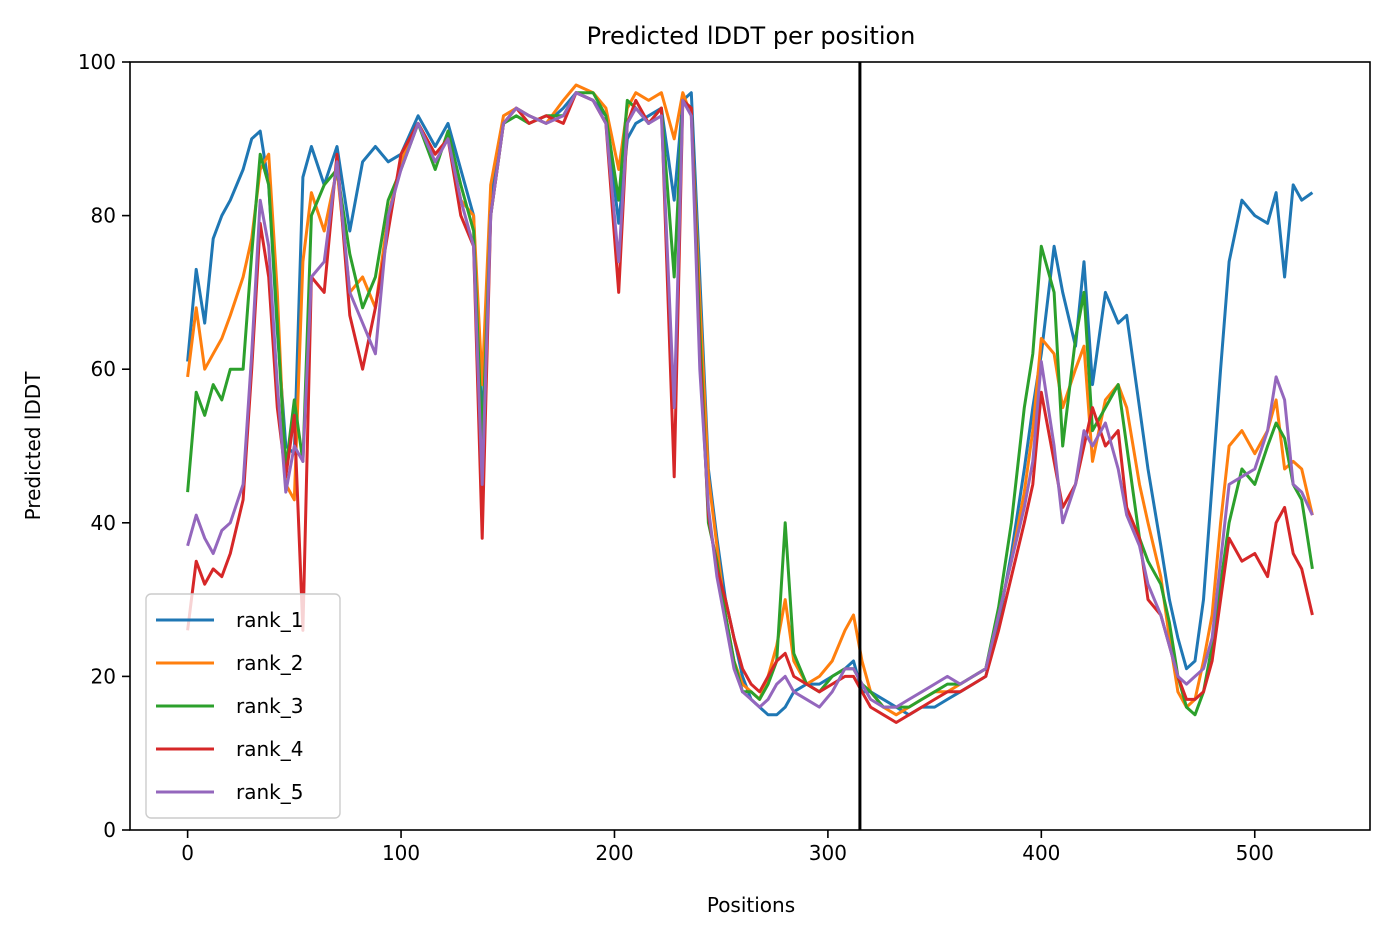 The height and width of the screenshot is (939, 1391). I want to click on x-tick-label: 100, so click(401, 853).